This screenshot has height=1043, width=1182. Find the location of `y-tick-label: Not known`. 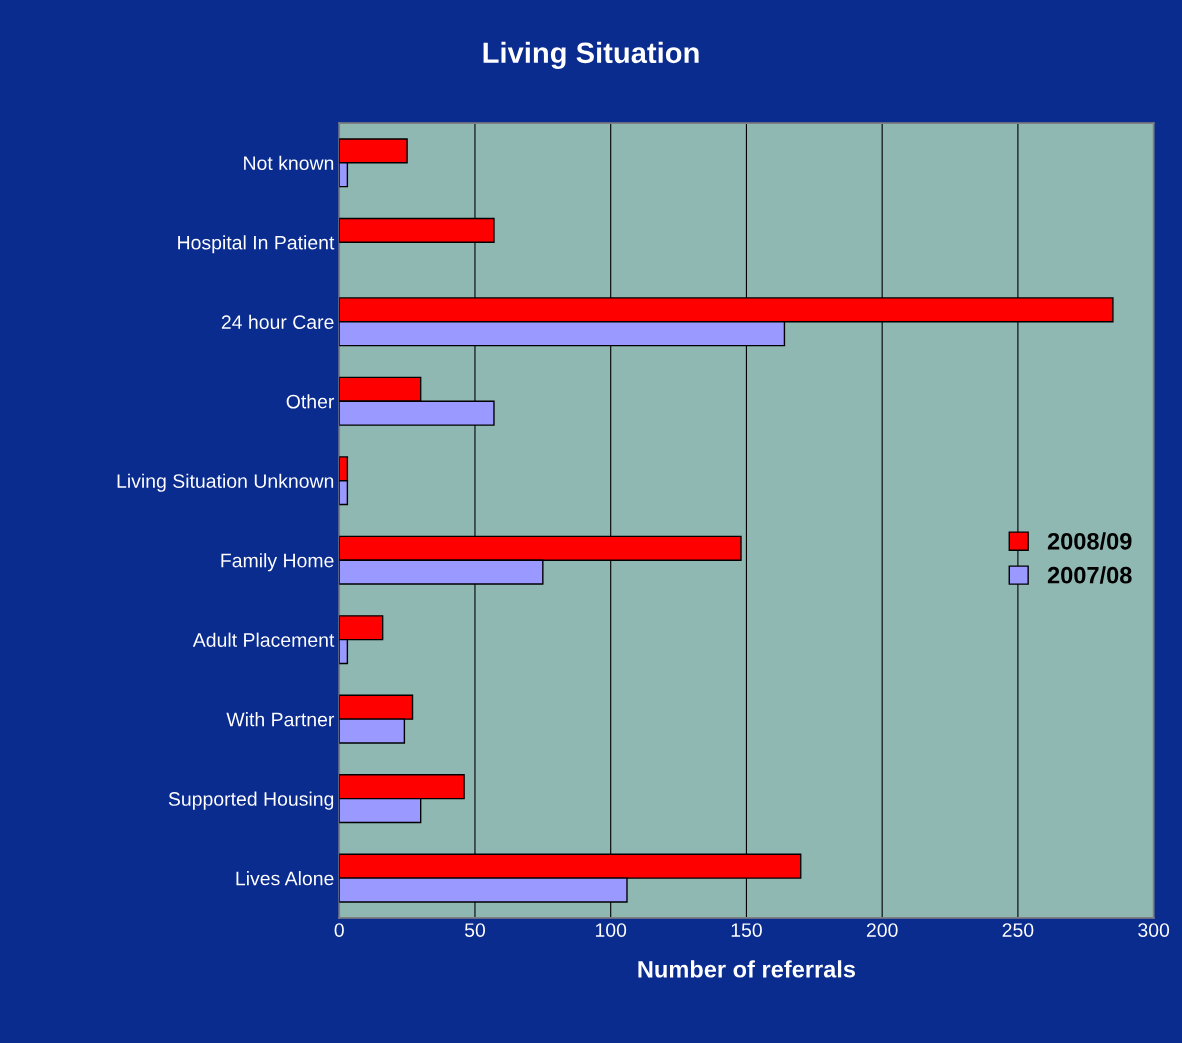

y-tick-label: Not known is located at coordinates (289, 163).